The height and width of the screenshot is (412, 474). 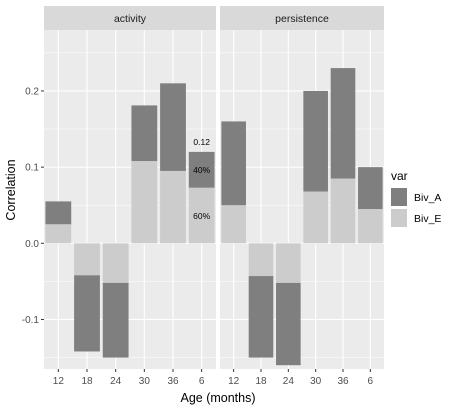 What do you see at coordinates (427, 198) in the screenshot?
I see `legend-label-biv-a: Biv_A` at bounding box center [427, 198].